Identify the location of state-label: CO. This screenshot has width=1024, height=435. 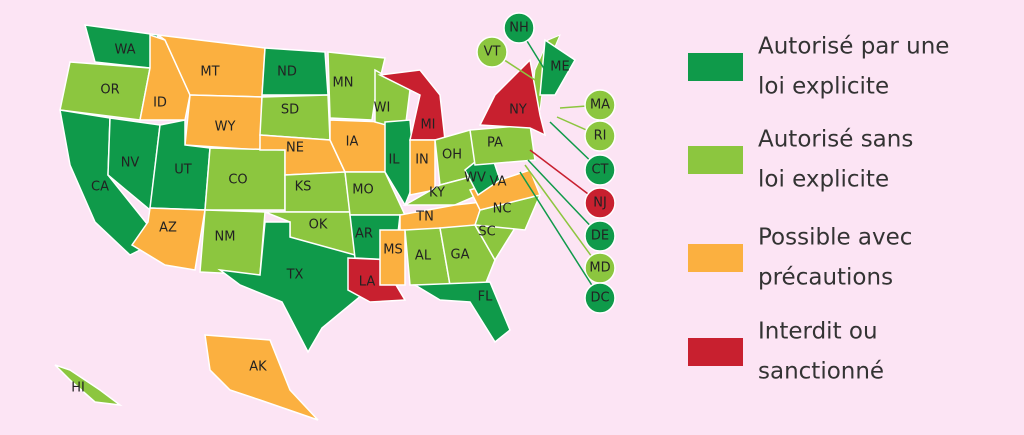
(237, 180).